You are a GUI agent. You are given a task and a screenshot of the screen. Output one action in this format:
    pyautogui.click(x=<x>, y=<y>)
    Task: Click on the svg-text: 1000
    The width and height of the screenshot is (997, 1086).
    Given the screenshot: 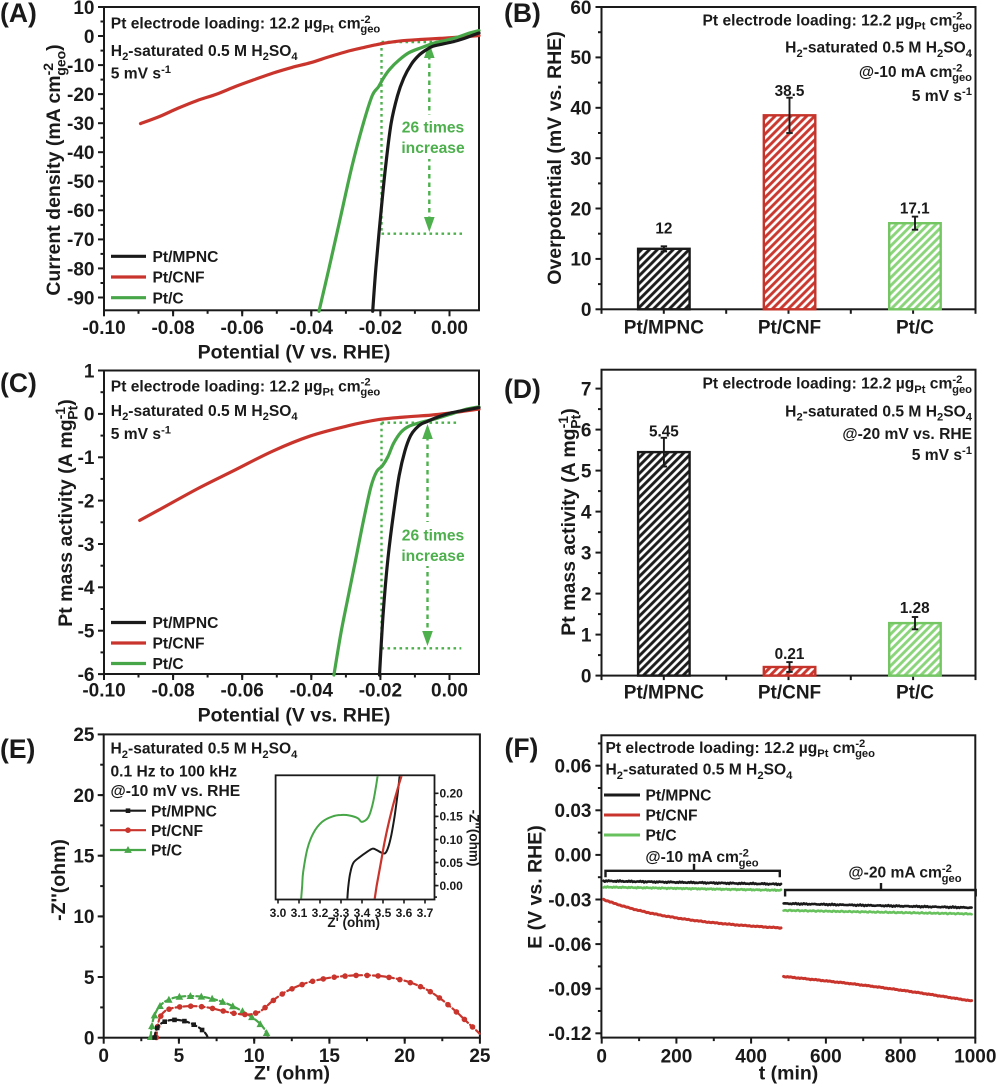 What is the action you would take?
    pyautogui.click(x=975, y=1056)
    